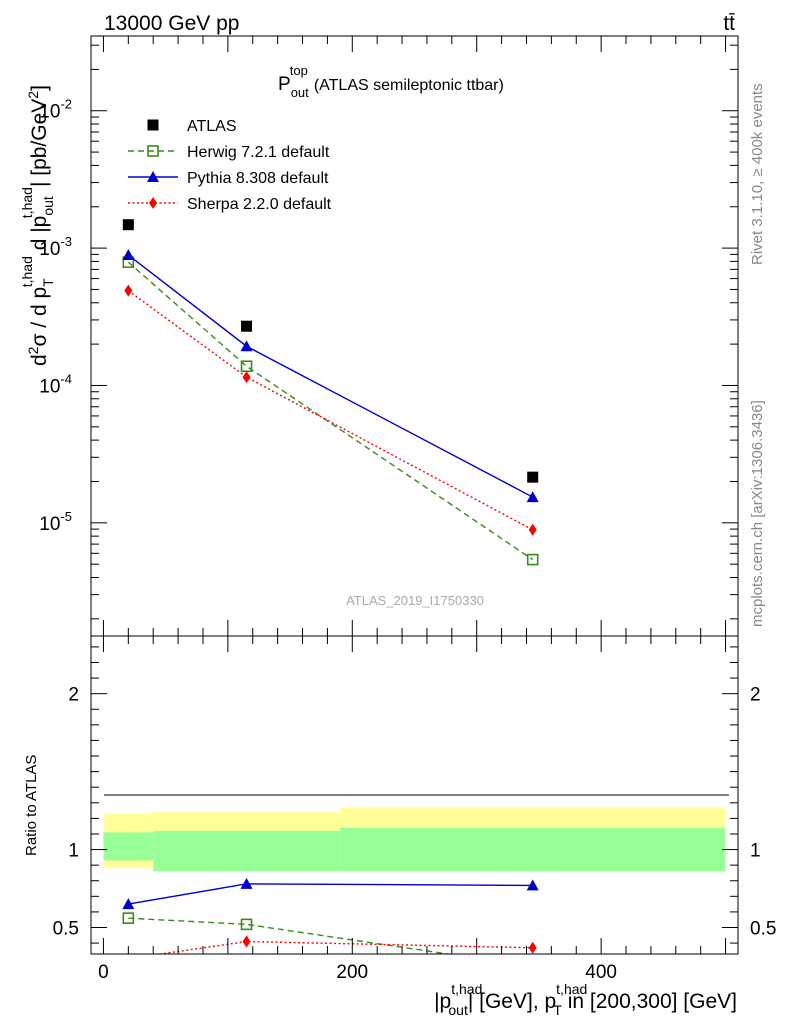 Image resolution: width=786 pixels, height=1024 pixels. I want to click on y-tick-label: 10⁻³, so click(55, 247).